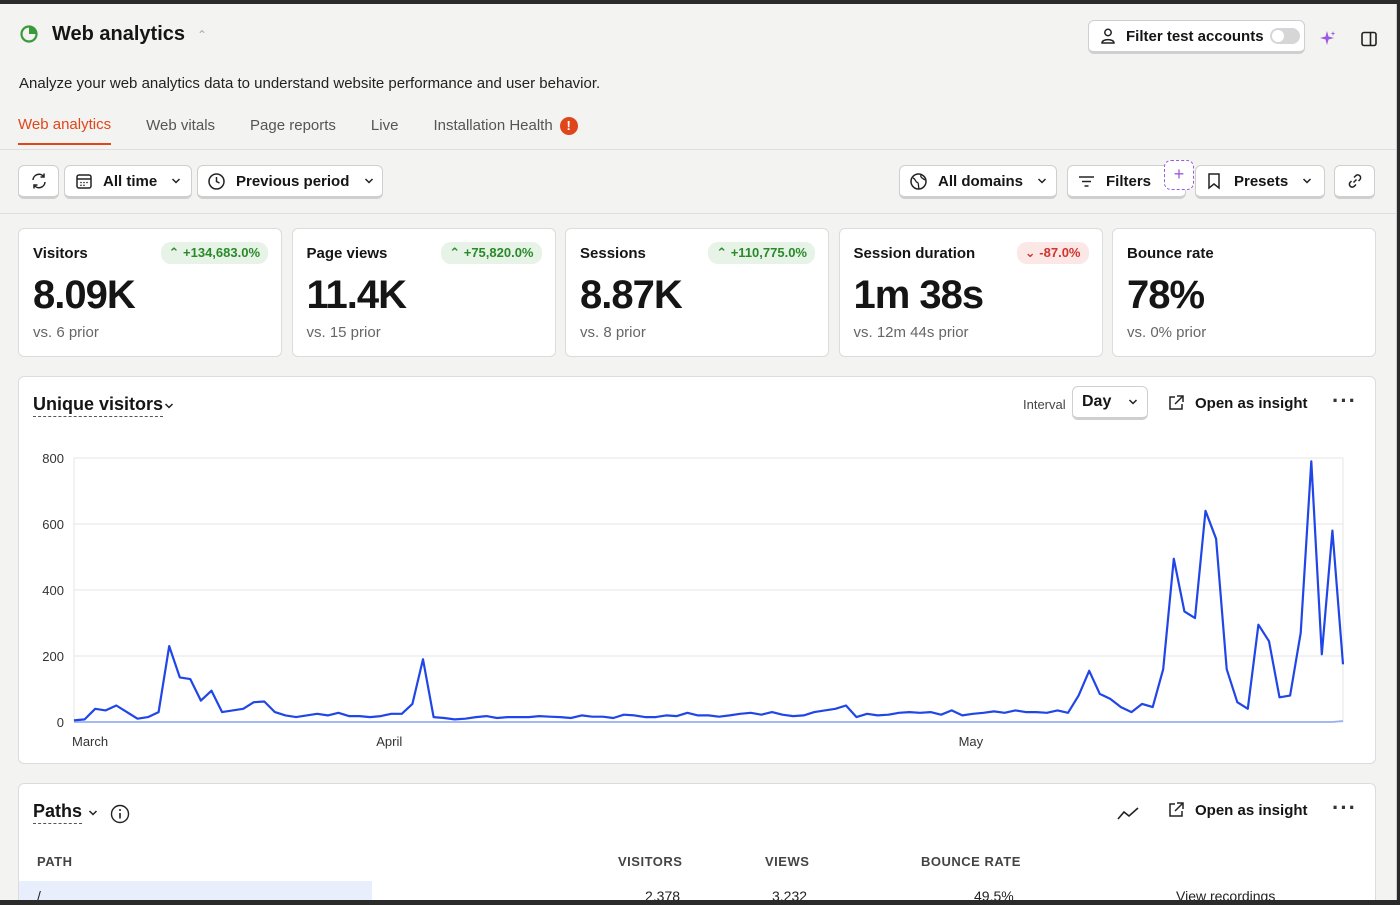 The width and height of the screenshot is (1400, 905). What do you see at coordinates (1354, 182) in the screenshot?
I see `copy-link-button` at bounding box center [1354, 182].